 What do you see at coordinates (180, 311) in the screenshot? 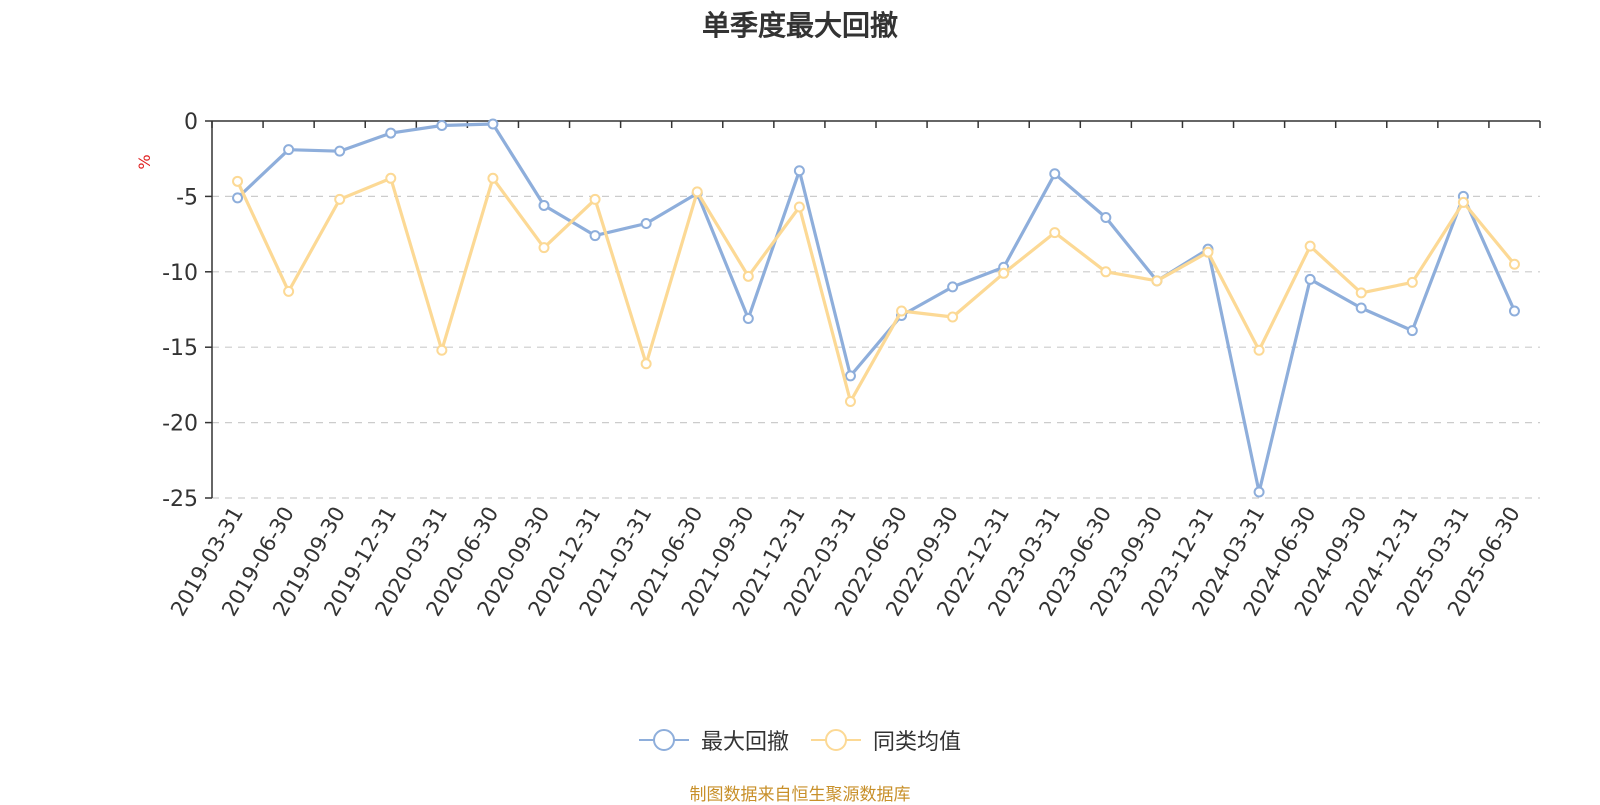
I see `y-tick-labels: 0 -5 -10 -15 -20 -25` at bounding box center [180, 311].